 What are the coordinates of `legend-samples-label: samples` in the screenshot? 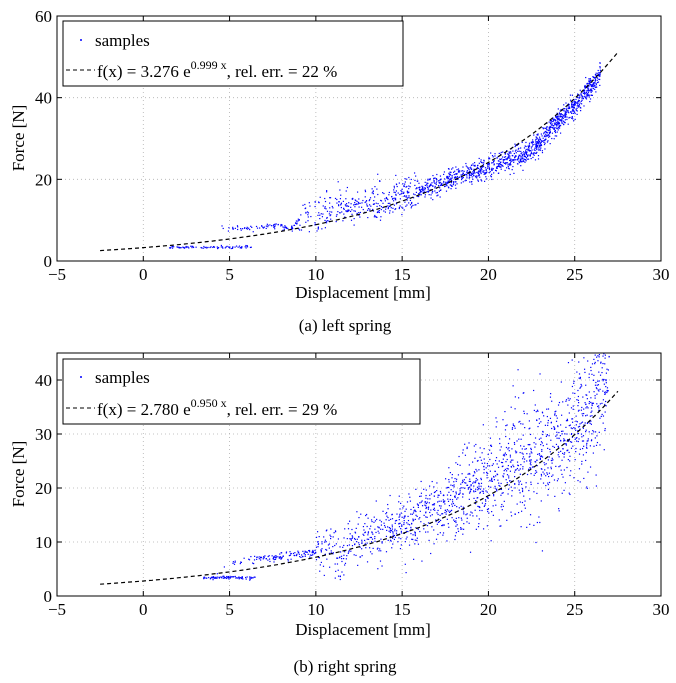 It's located at (122, 377).